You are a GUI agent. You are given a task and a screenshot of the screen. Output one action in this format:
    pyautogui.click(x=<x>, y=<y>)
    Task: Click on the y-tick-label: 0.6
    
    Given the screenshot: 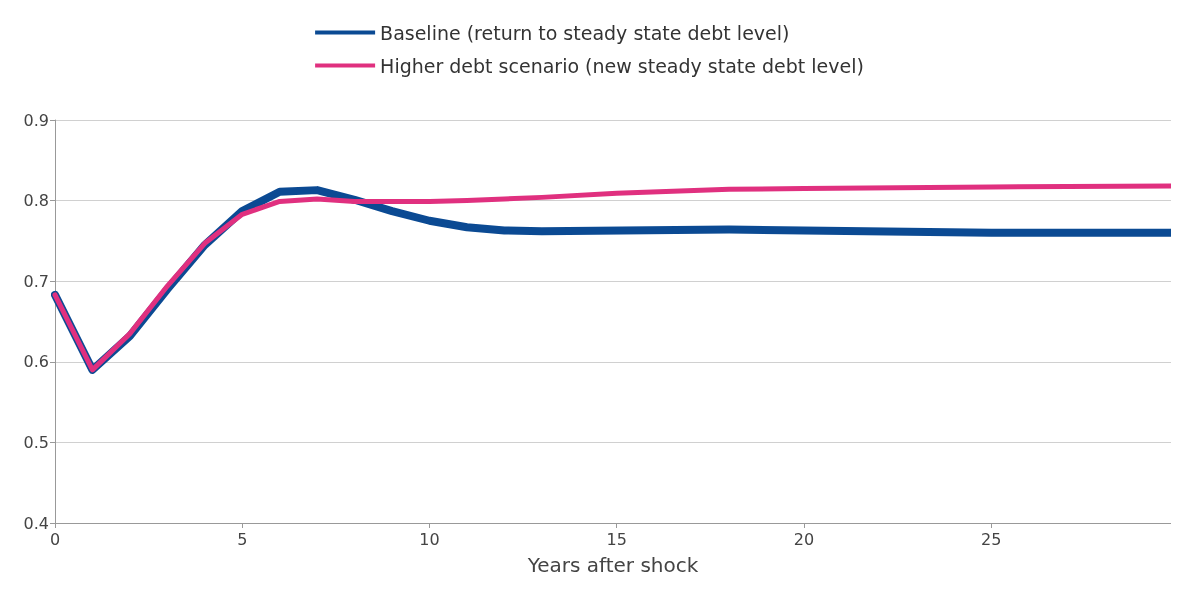 What is the action you would take?
    pyautogui.click(x=36, y=362)
    